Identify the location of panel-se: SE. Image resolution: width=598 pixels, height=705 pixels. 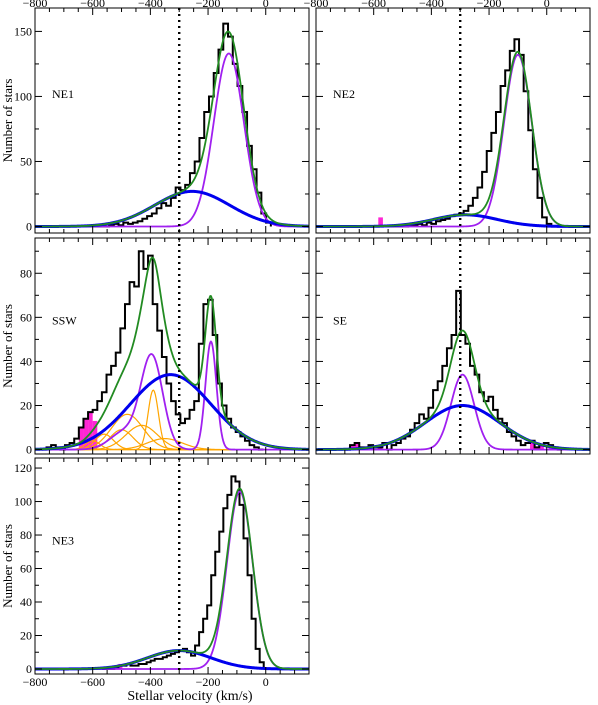
(453, 346).